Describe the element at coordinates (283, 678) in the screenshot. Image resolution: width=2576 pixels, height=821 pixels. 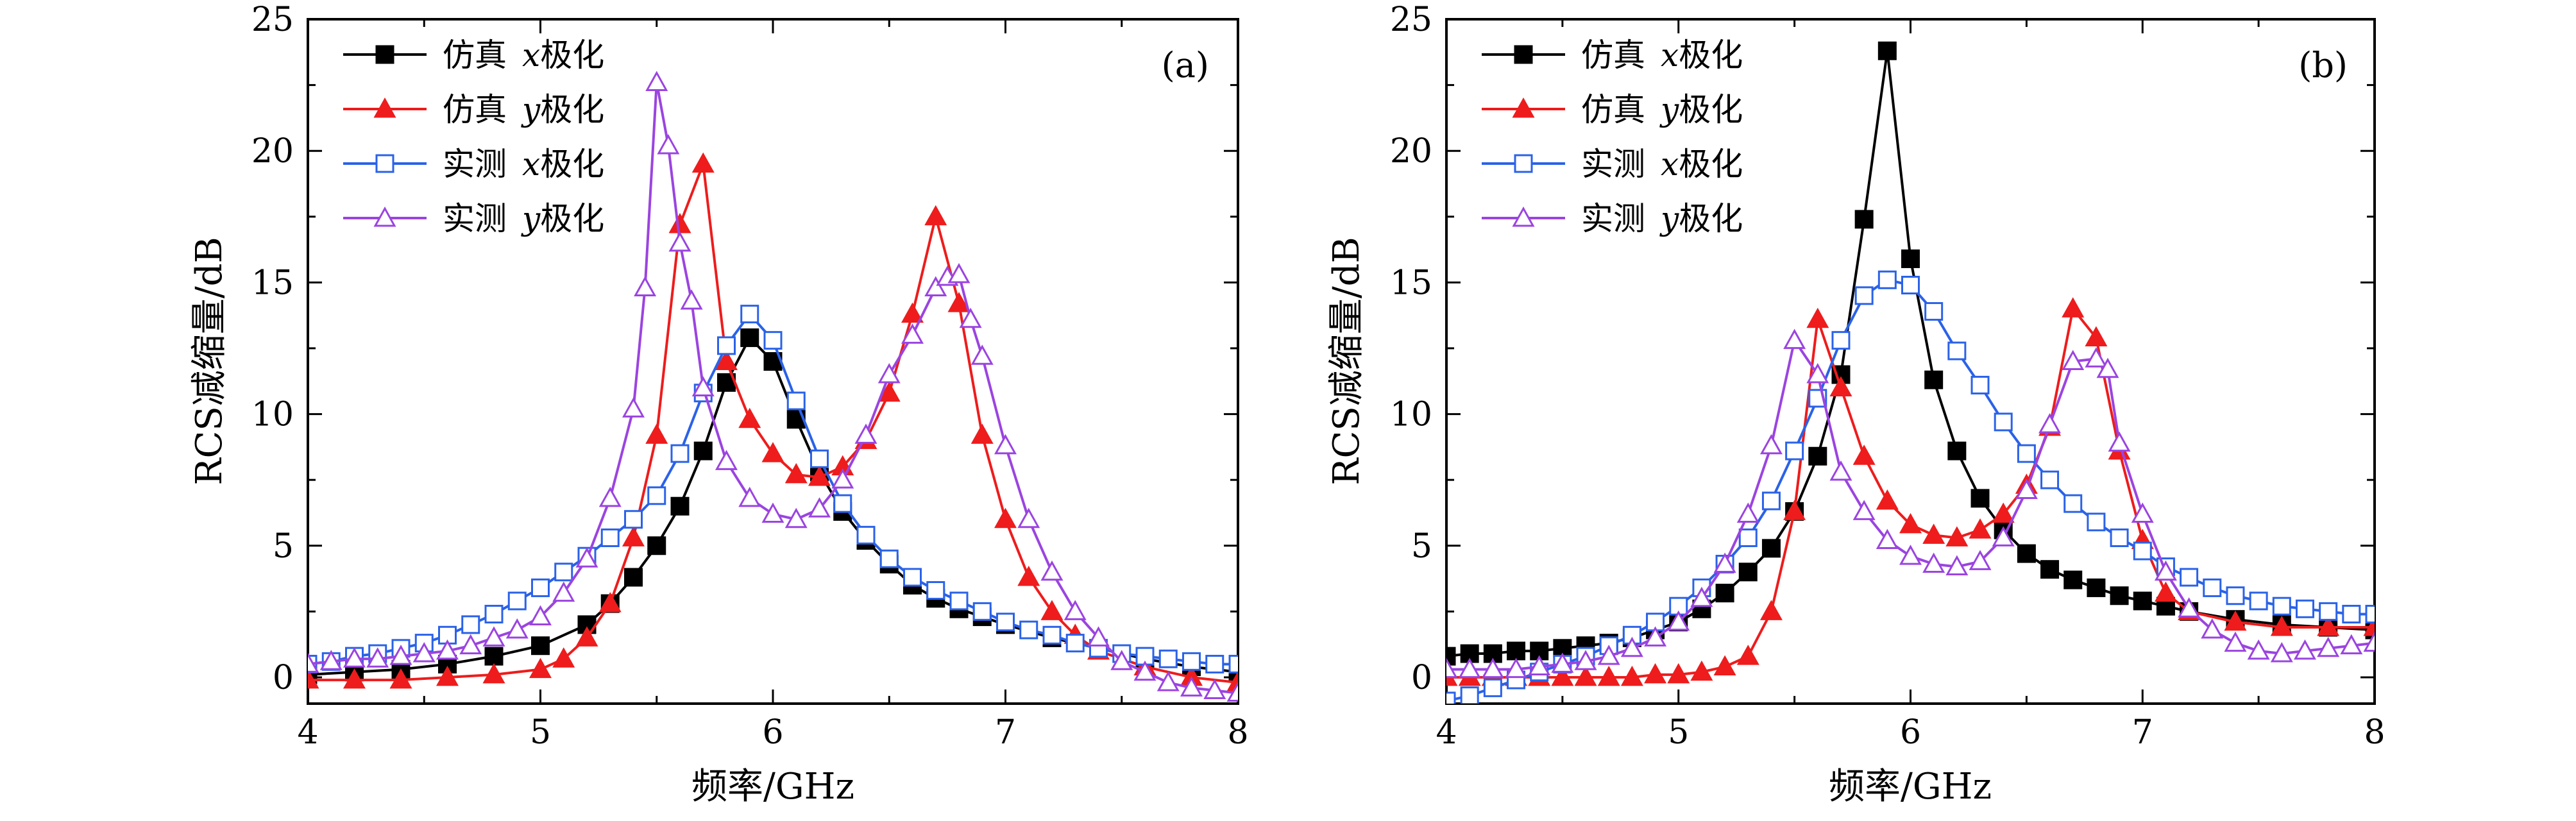
I see `y-tick-label: 0` at that location.